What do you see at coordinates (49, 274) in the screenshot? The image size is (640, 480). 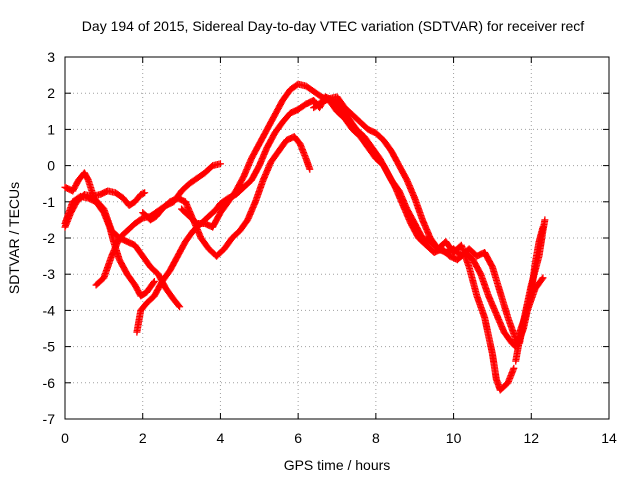 I see `y-tick-label: -3` at bounding box center [49, 274].